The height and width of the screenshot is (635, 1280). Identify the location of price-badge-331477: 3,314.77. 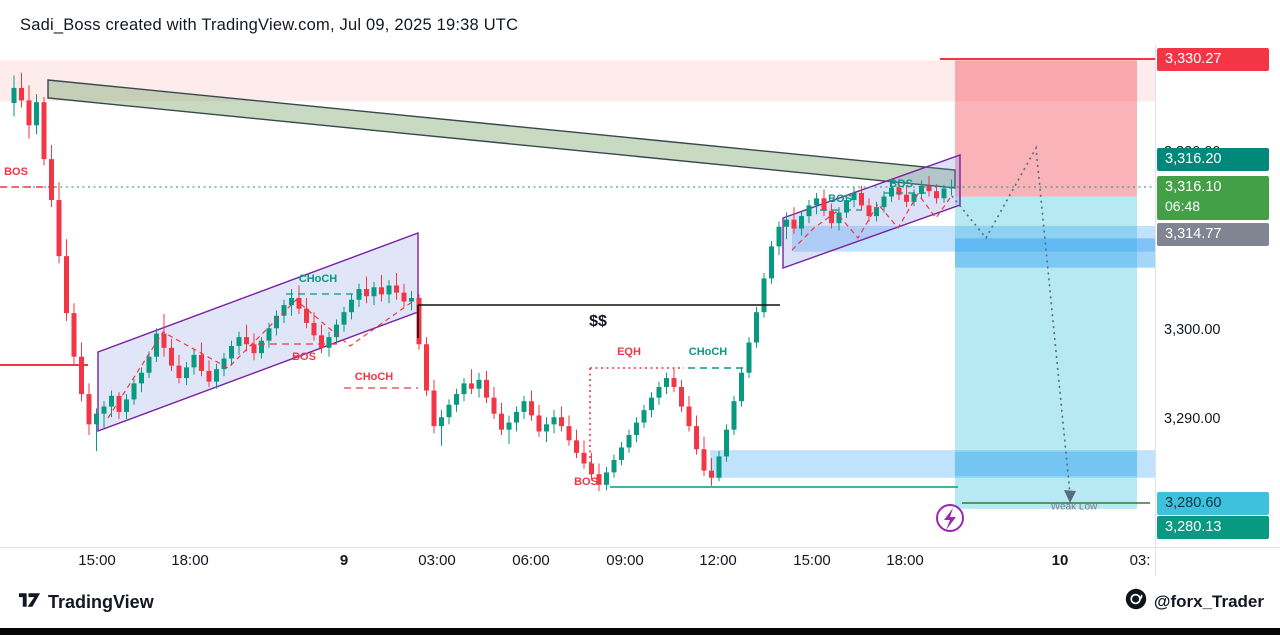
(1213, 235).